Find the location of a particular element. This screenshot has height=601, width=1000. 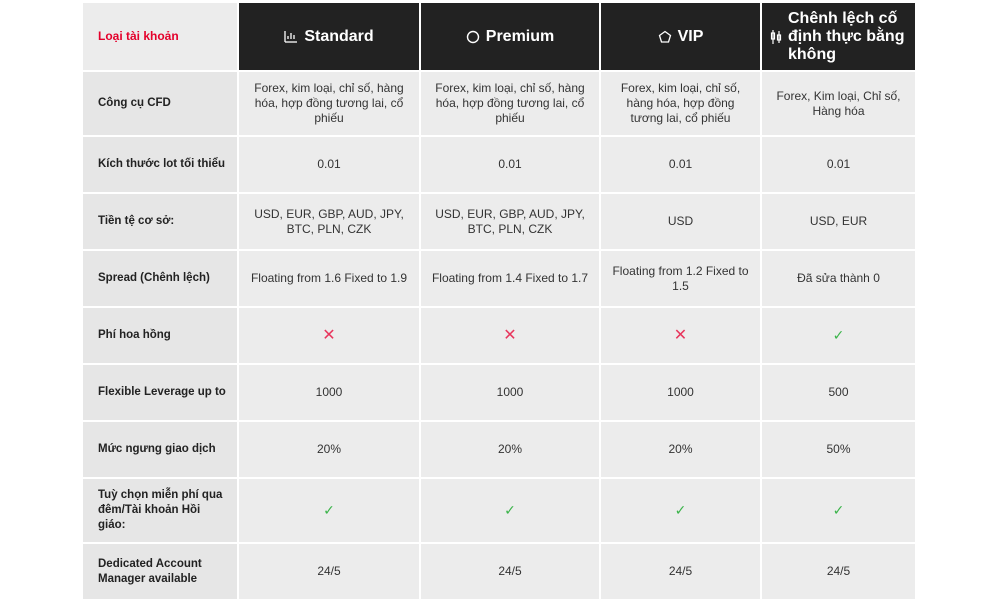

header-premium-label: Premium is located at coordinates (520, 36).